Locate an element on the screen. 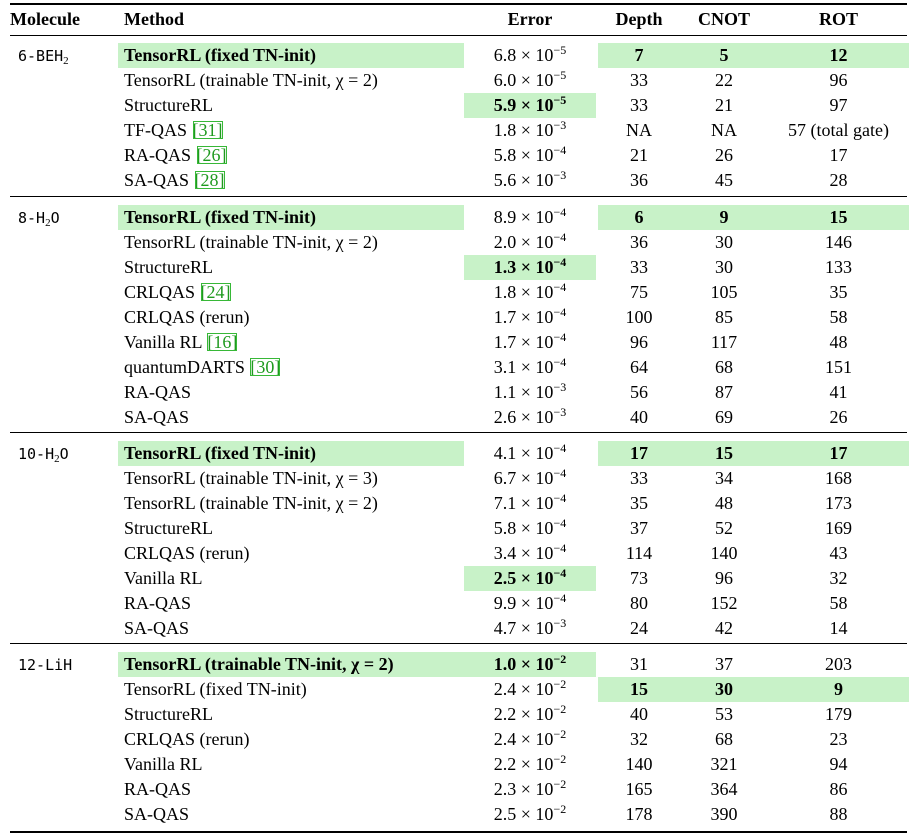 This screenshot has width=909, height=836. method-name: quantumDARTS is located at coordinates (187, 367).